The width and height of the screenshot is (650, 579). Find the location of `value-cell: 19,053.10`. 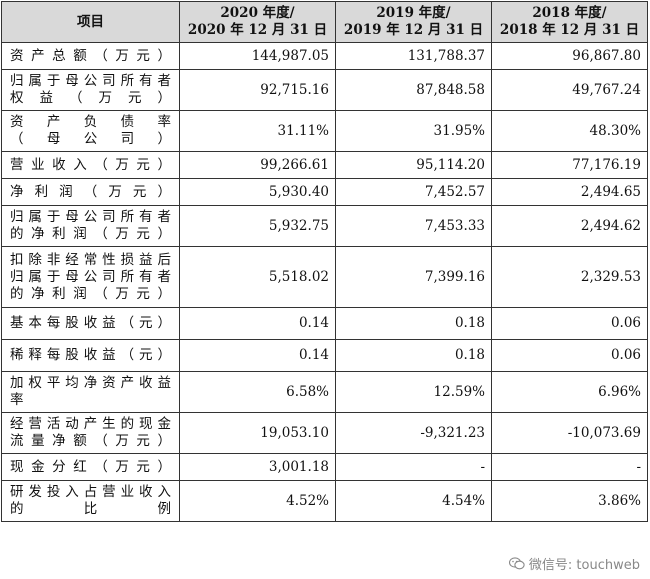

value-cell: 19,053.10 is located at coordinates (257, 433).